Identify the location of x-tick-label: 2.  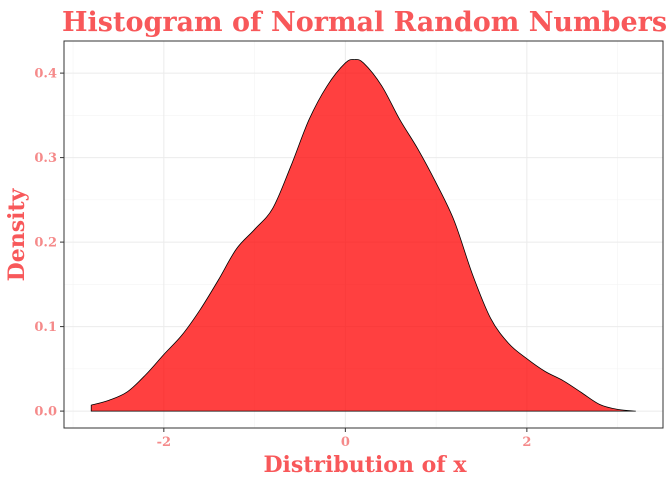
(526, 442).